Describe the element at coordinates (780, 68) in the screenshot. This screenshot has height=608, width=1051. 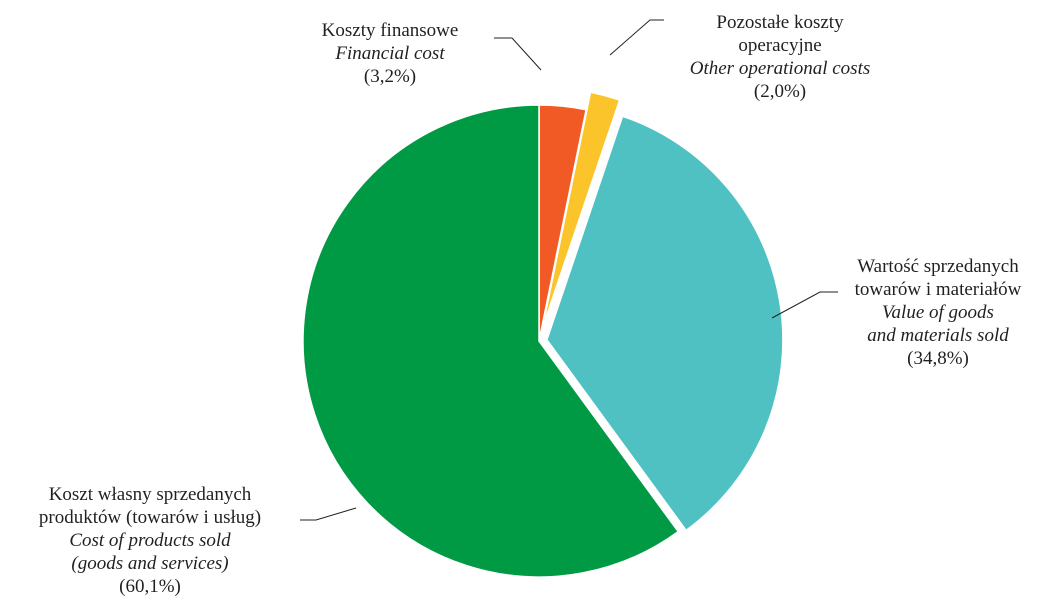
I see `slice-label-en-line: Other operational costs` at that location.